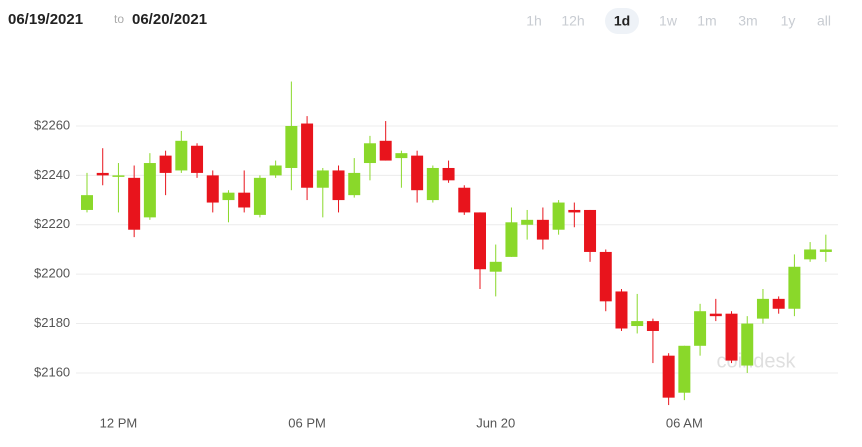 The image size is (862, 447). I want to click on x-tick-label: 06 PM, so click(307, 422).